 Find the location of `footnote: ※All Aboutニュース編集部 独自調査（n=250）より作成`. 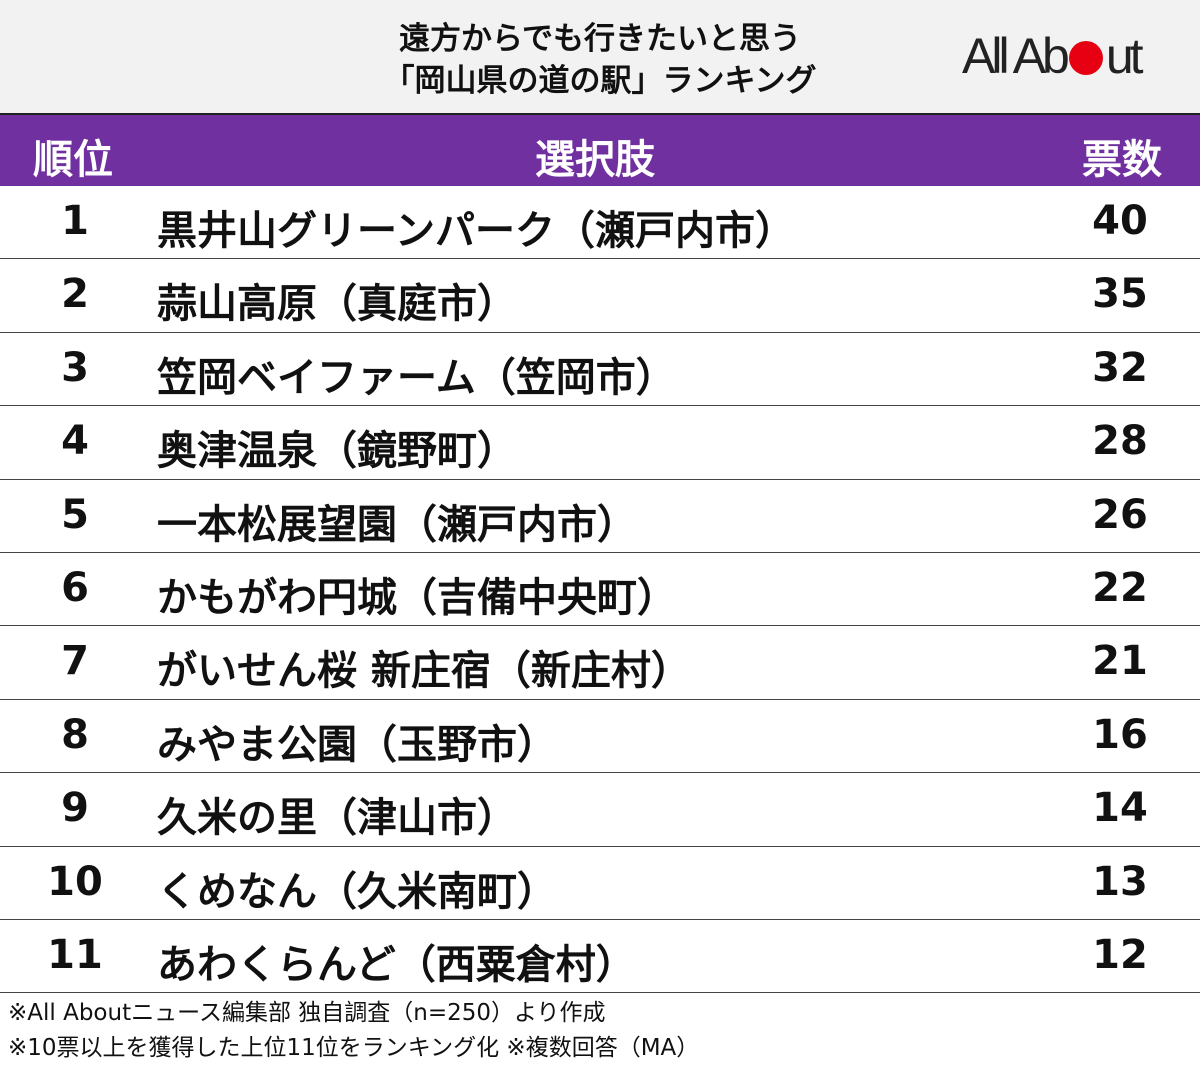

footnote: ※All Aboutニュース編集部 独自調査（n=250）より作成 is located at coordinates (307, 1013).